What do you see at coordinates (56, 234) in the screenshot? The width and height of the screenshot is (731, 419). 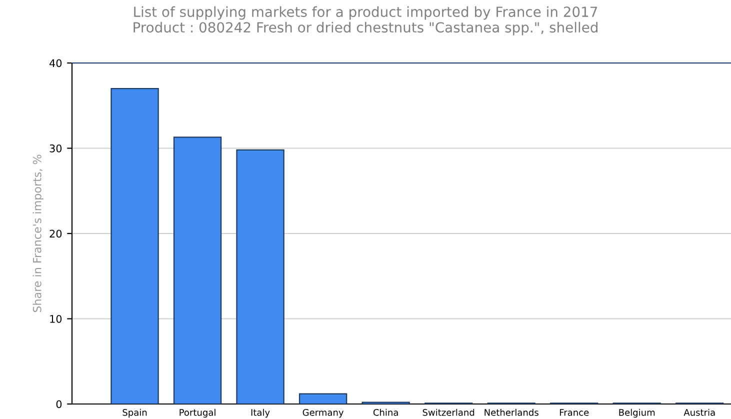 I see `y-tick-label: 20` at bounding box center [56, 234].